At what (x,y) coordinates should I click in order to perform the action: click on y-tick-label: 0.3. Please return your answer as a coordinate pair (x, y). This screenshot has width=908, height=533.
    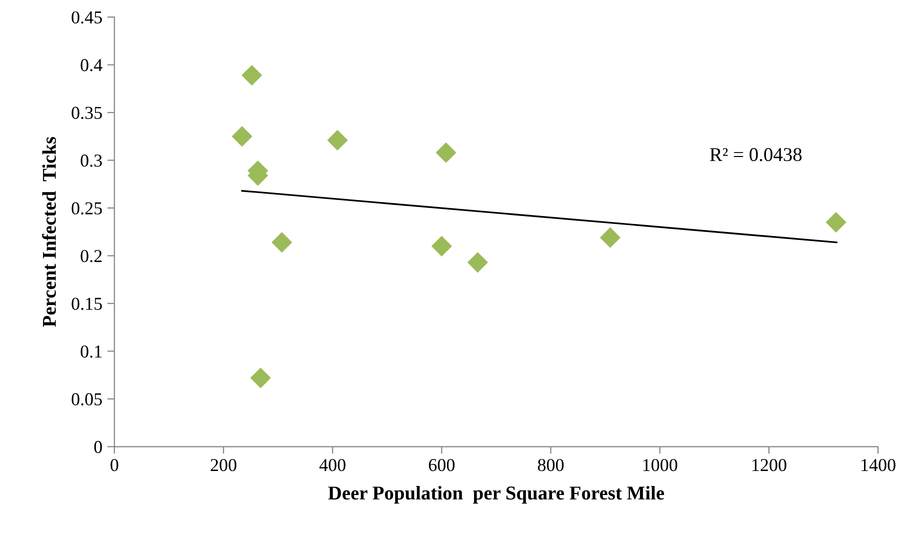
    Looking at the image, I should click on (91, 160).